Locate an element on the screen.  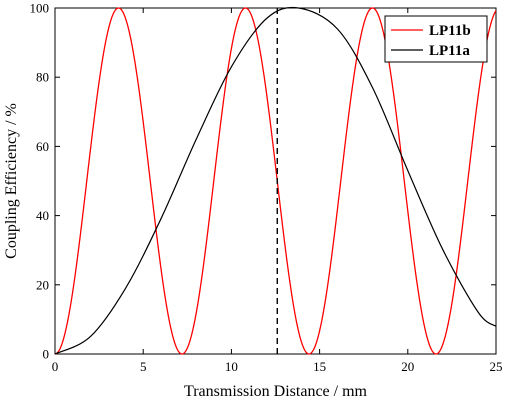
legend: LP11b LP11a is located at coordinates (436, 39).